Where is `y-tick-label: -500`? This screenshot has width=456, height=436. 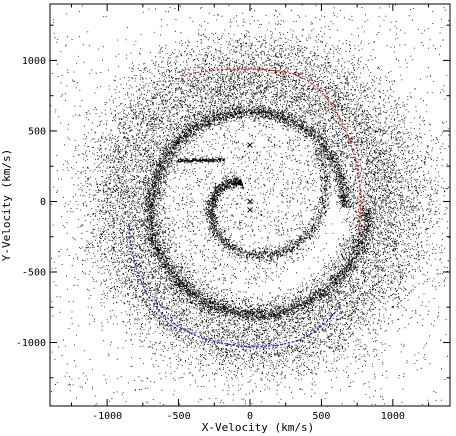 y-tick-label: -500 is located at coordinates (34, 273).